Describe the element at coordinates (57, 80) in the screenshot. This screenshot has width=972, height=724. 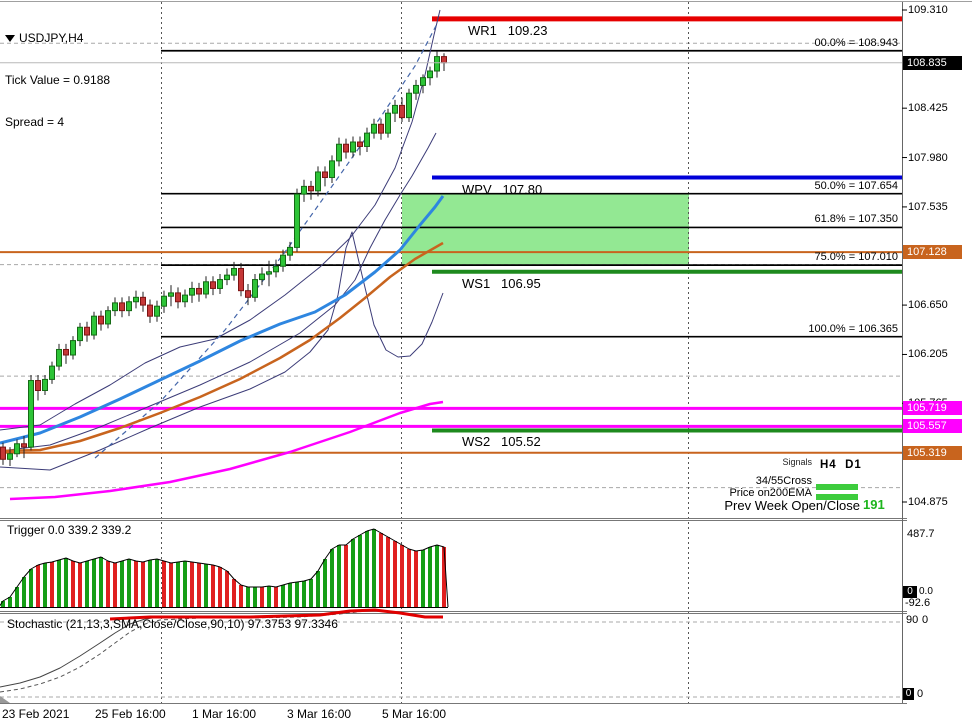
I see `symbol-legend: USDJPY,H4 Tick Value = 0.9188 Spread = 4` at that location.